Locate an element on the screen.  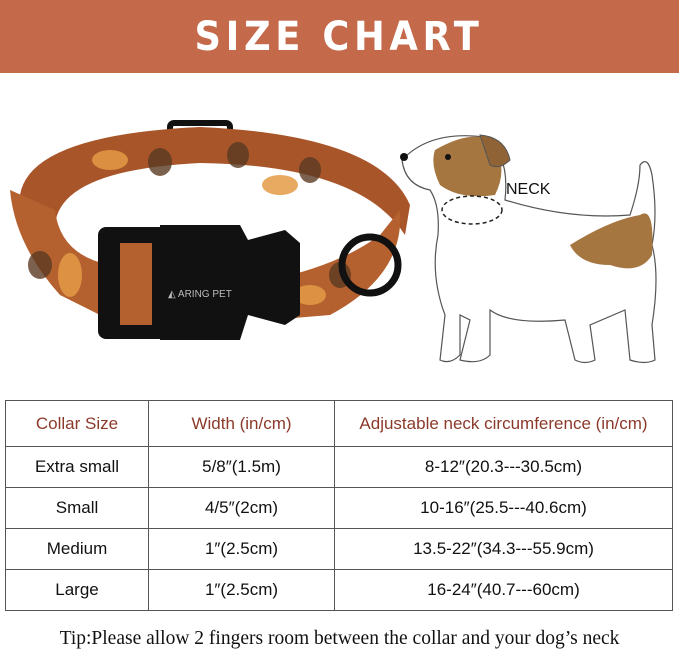
table-row: Small 4/5″(2cm) 10-16″(25.5---40.6cm) is located at coordinates (339, 508).